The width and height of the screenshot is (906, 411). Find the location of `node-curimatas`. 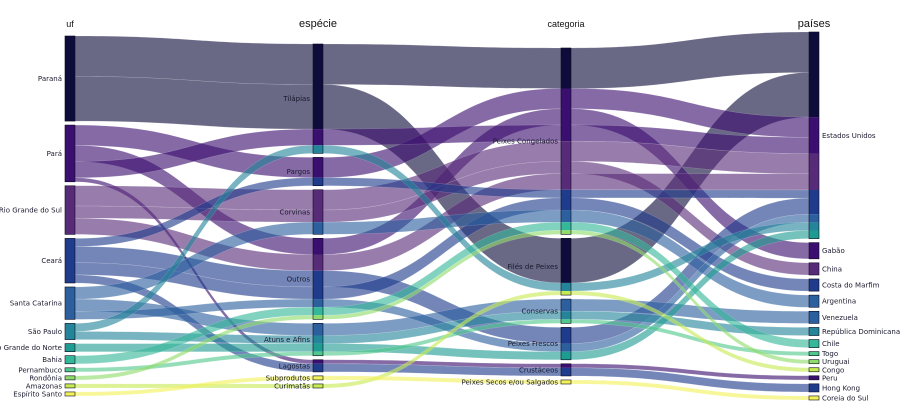

node-curimatas is located at coordinates (318, 386).